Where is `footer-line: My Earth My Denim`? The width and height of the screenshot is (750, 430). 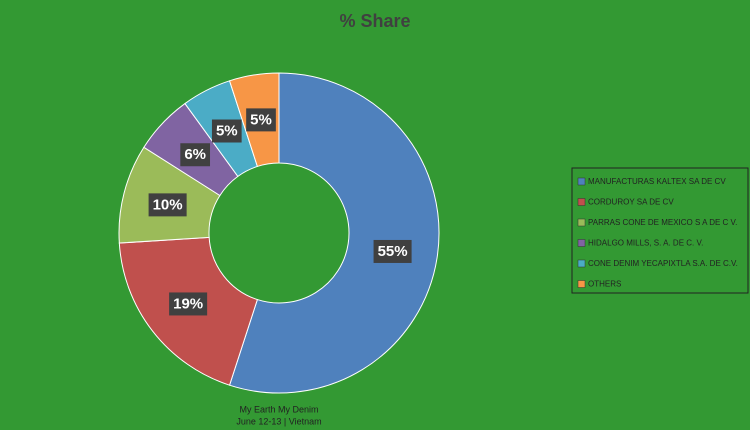 footer-line: My Earth My Denim is located at coordinates (278, 409).